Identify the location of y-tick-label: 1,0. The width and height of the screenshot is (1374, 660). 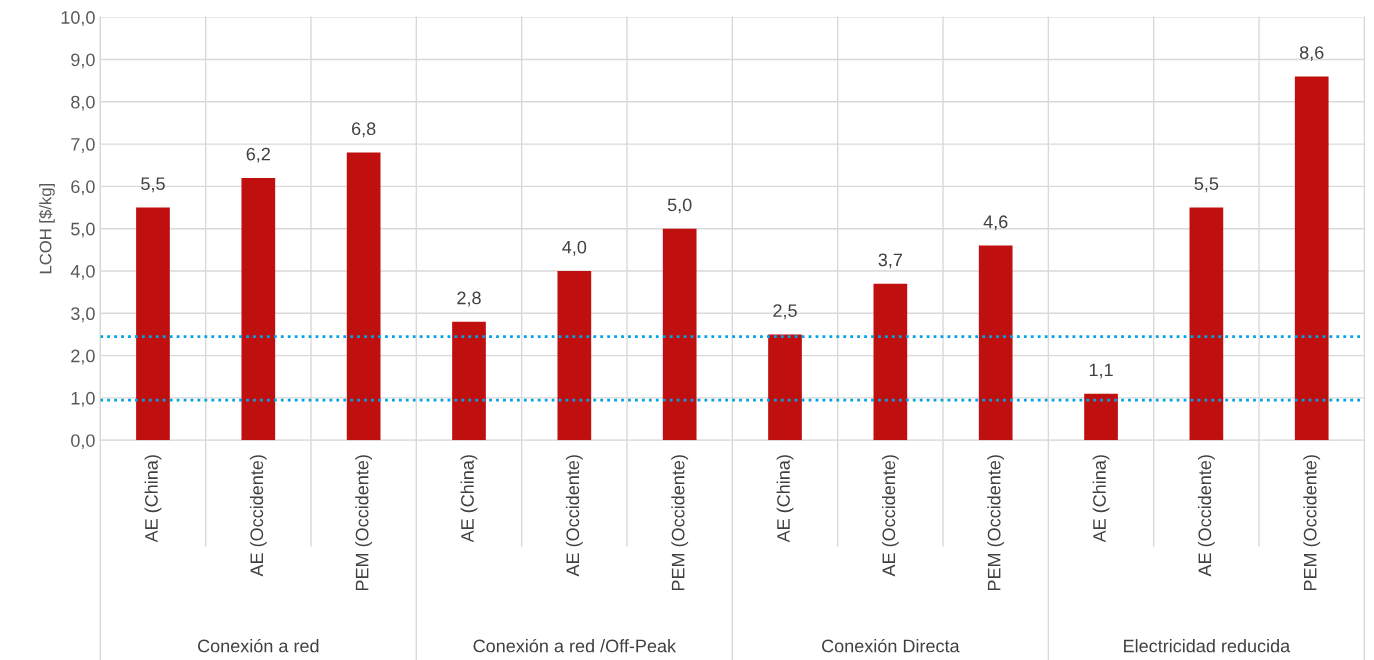
(83, 399).